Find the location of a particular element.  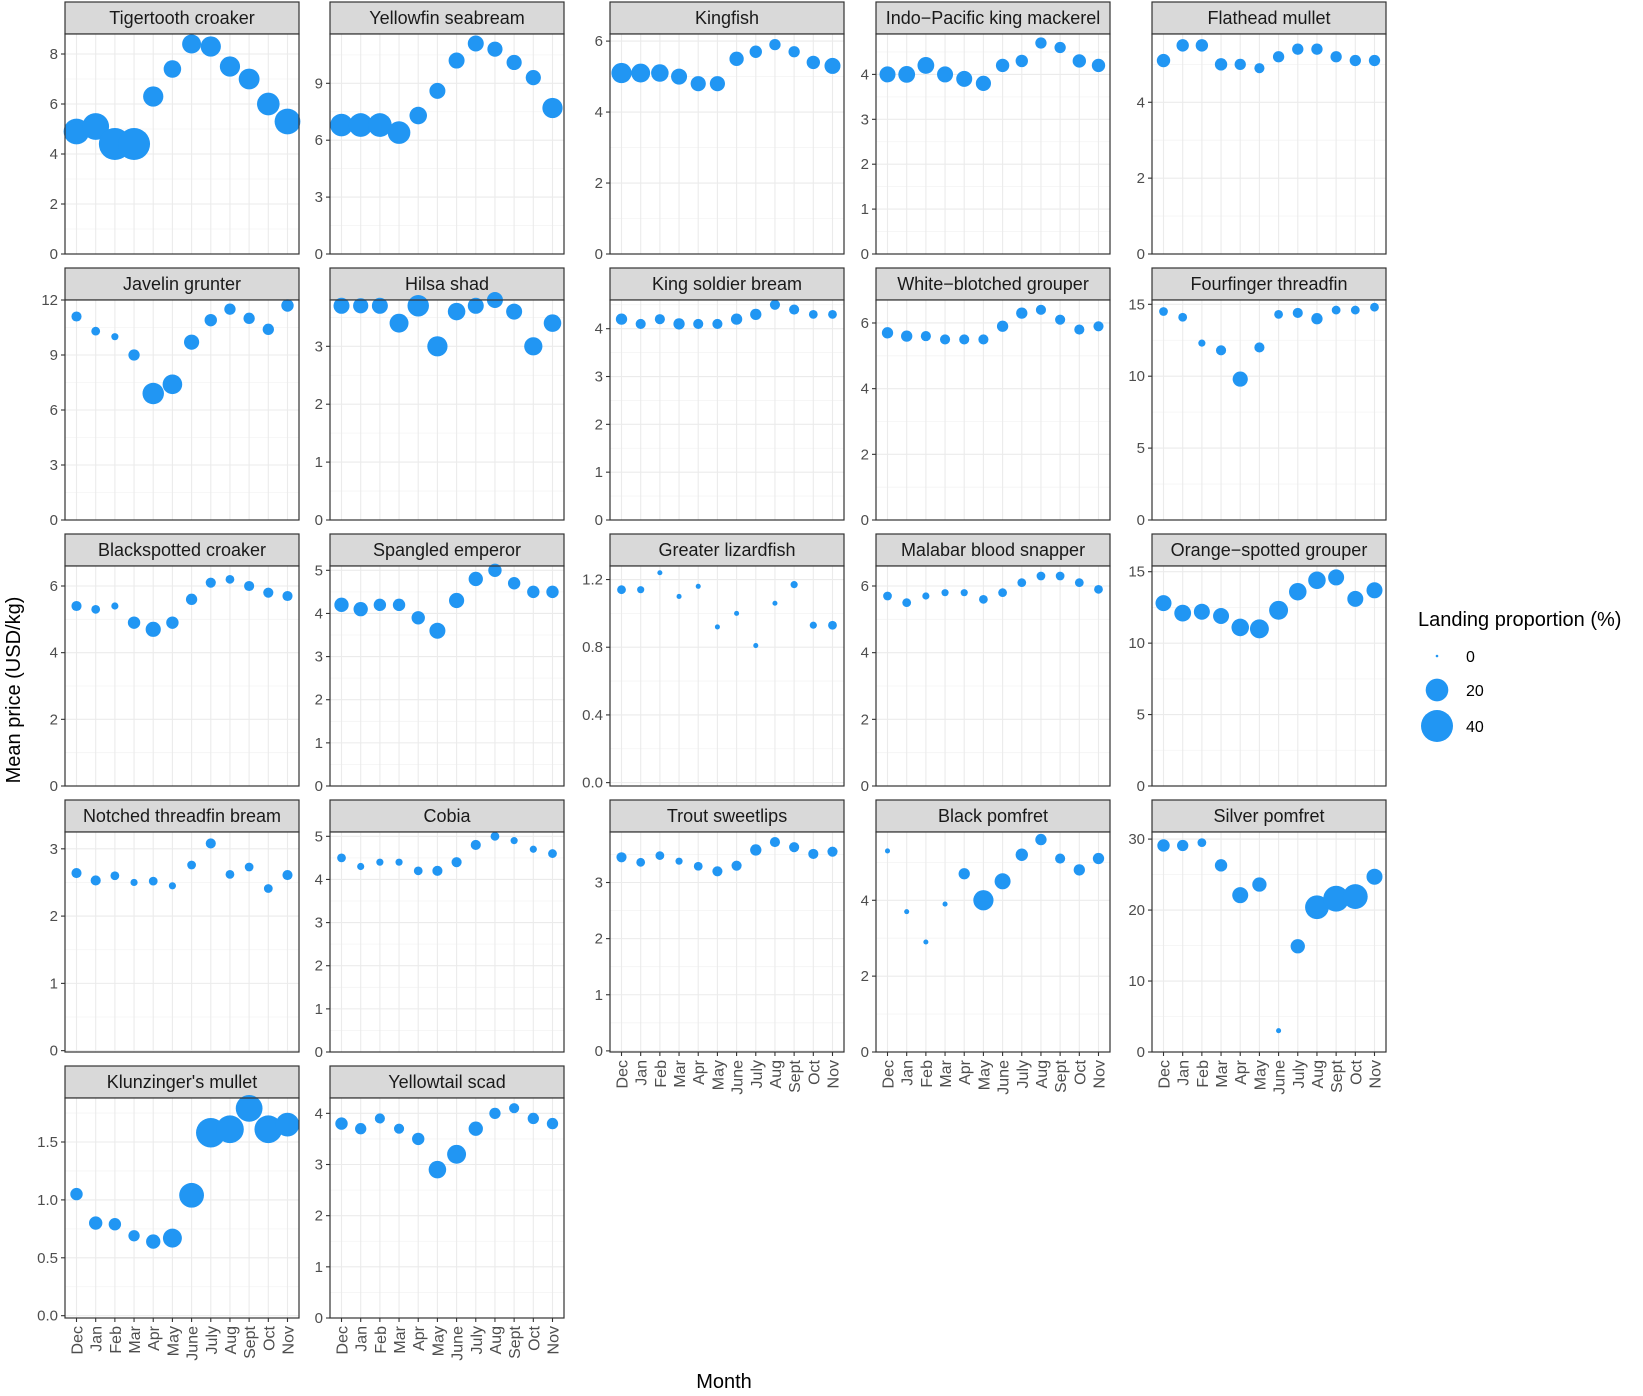

y-tick-label: 1 is located at coordinates (599, 472).